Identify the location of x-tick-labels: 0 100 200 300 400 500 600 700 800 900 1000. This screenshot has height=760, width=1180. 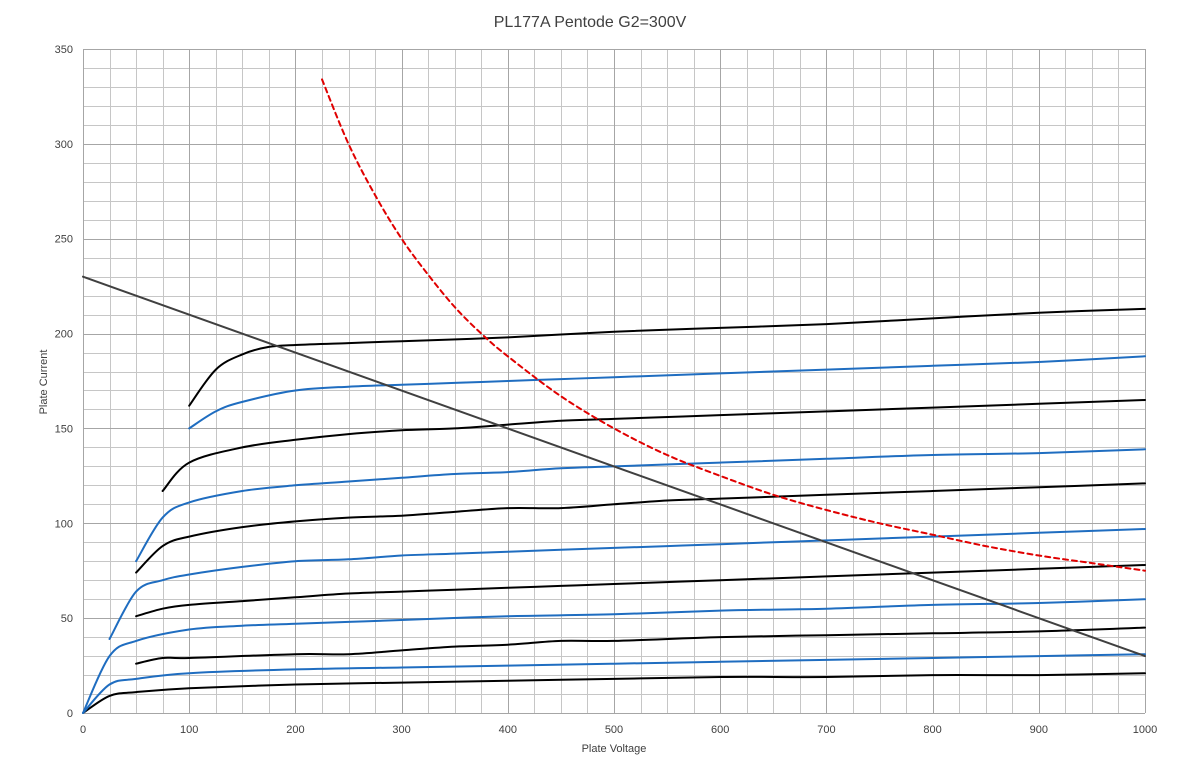
(618, 730).